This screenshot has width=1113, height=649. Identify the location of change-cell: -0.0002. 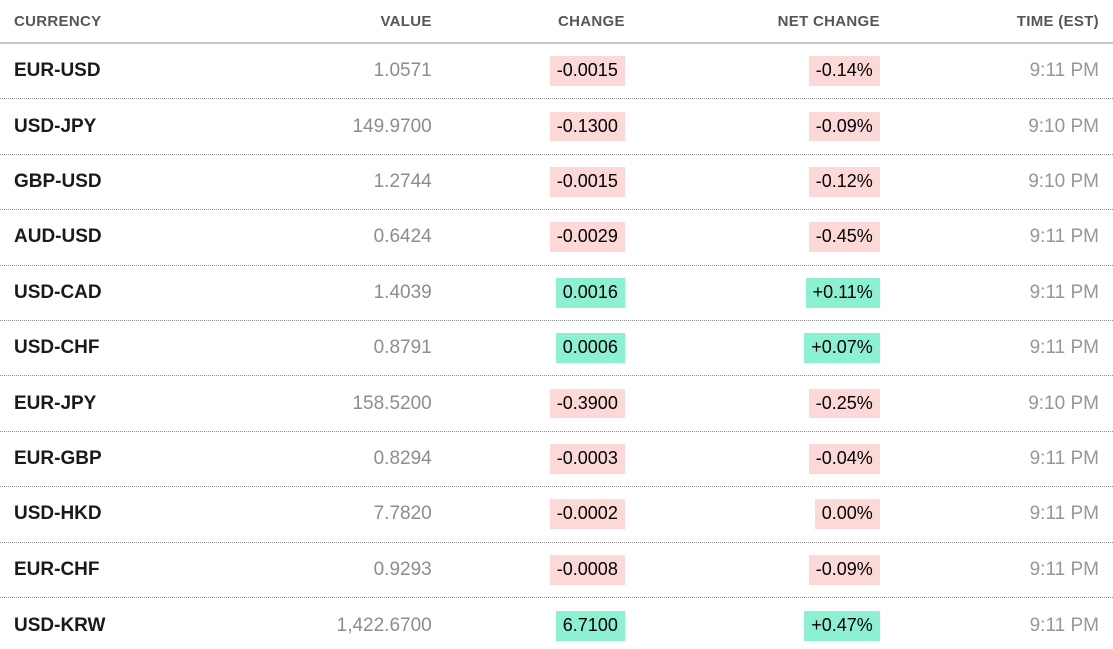
(528, 514).